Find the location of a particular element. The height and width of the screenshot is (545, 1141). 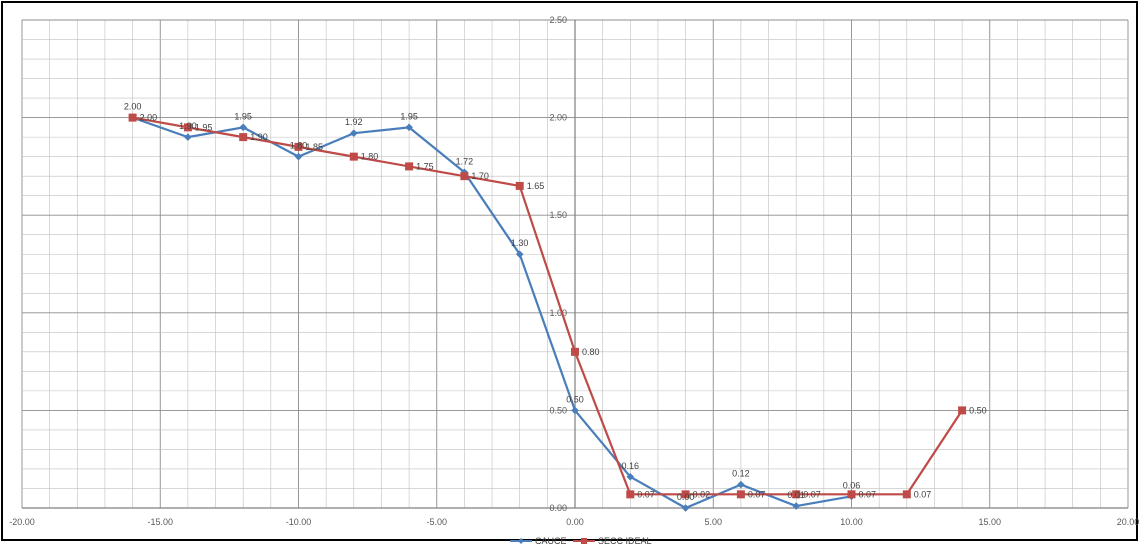

secc-ideal-data-label: 1.90 is located at coordinates (259, 137).